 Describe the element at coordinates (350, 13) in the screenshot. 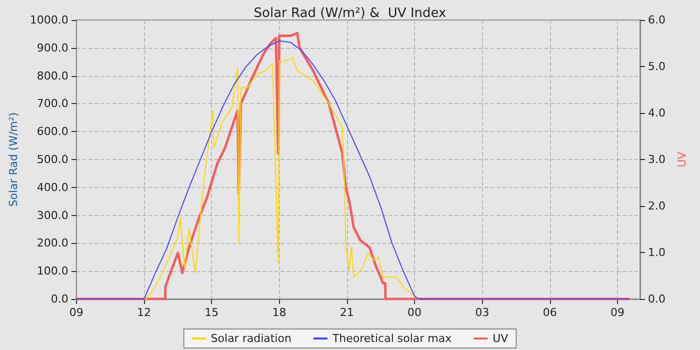

I see `chart-title: Solar Rad (W/m²) & UV Index` at that location.